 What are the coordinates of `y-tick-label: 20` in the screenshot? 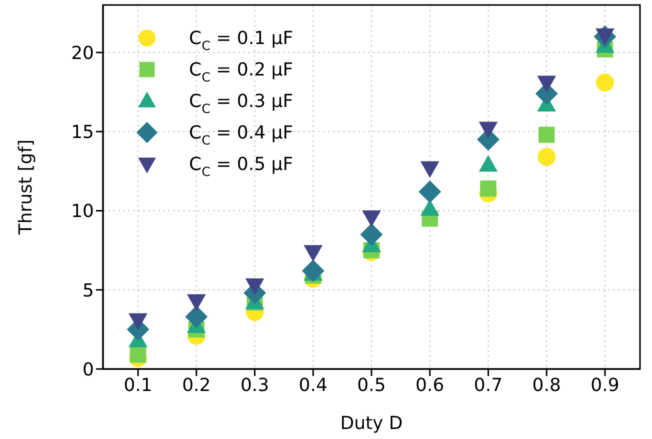 It's located at (82, 53).